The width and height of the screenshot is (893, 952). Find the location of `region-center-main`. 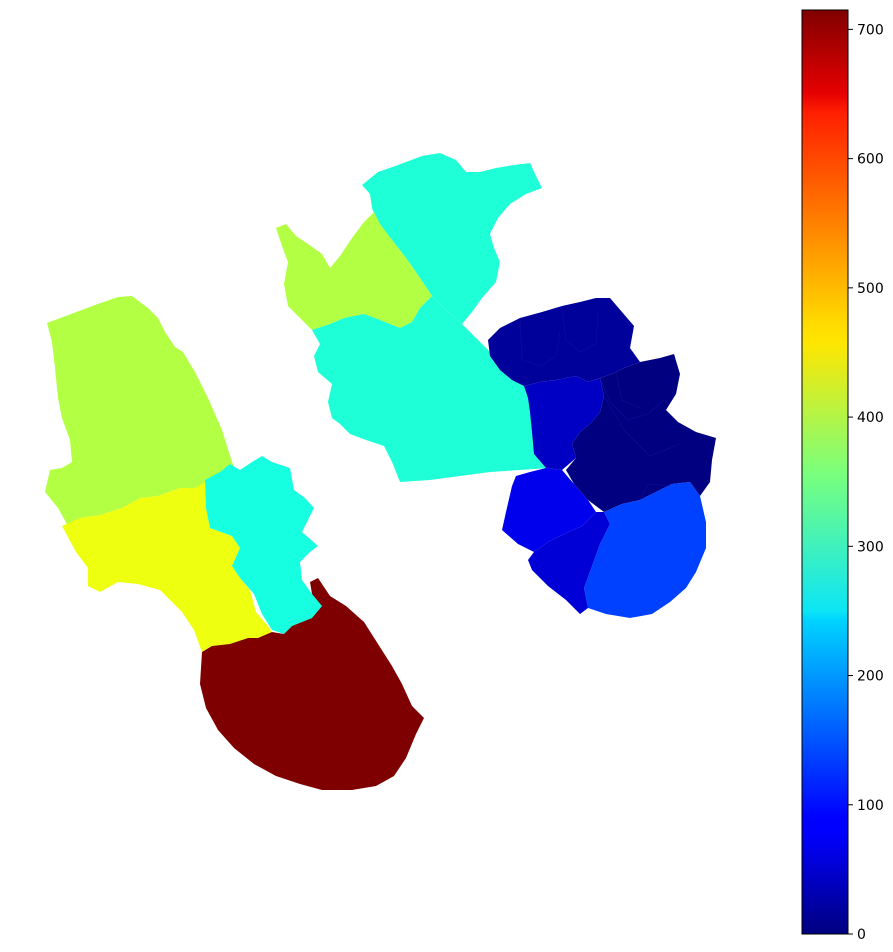

region-center-main is located at coordinates (439, 389).